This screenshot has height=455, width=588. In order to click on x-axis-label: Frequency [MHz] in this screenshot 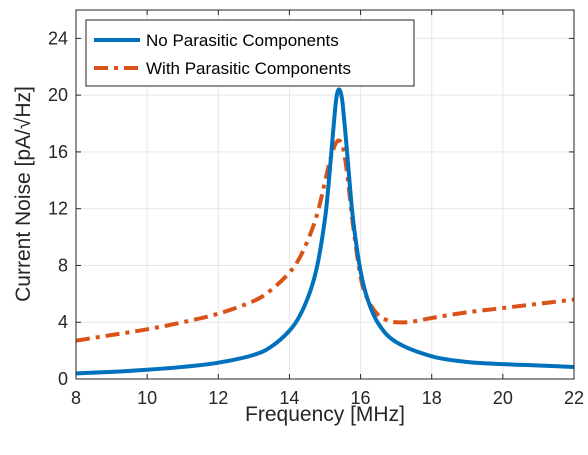, I will do `click(325, 414)`.